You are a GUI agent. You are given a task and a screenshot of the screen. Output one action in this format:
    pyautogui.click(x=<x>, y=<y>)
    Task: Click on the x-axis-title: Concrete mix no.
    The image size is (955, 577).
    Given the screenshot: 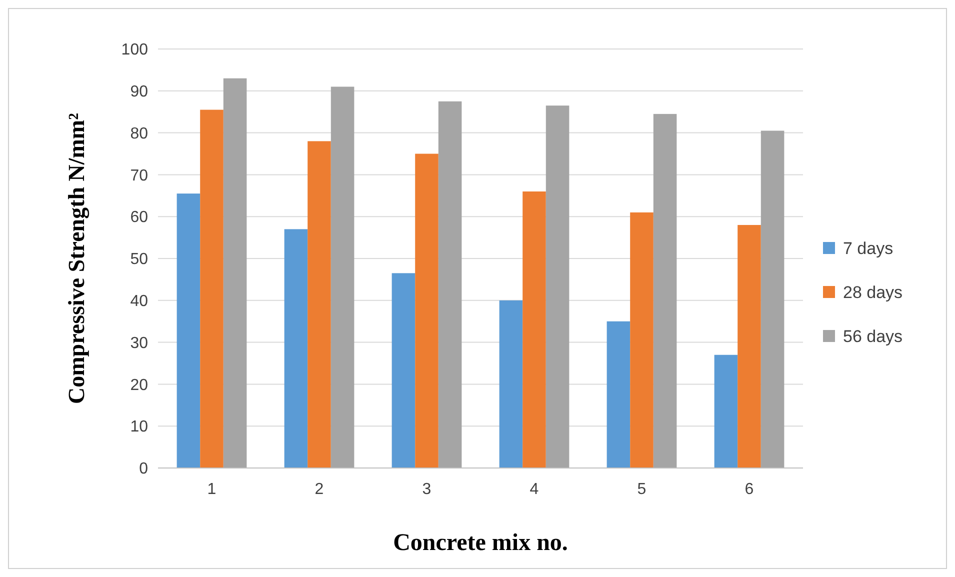 What is the action you would take?
    pyautogui.click(x=480, y=543)
    